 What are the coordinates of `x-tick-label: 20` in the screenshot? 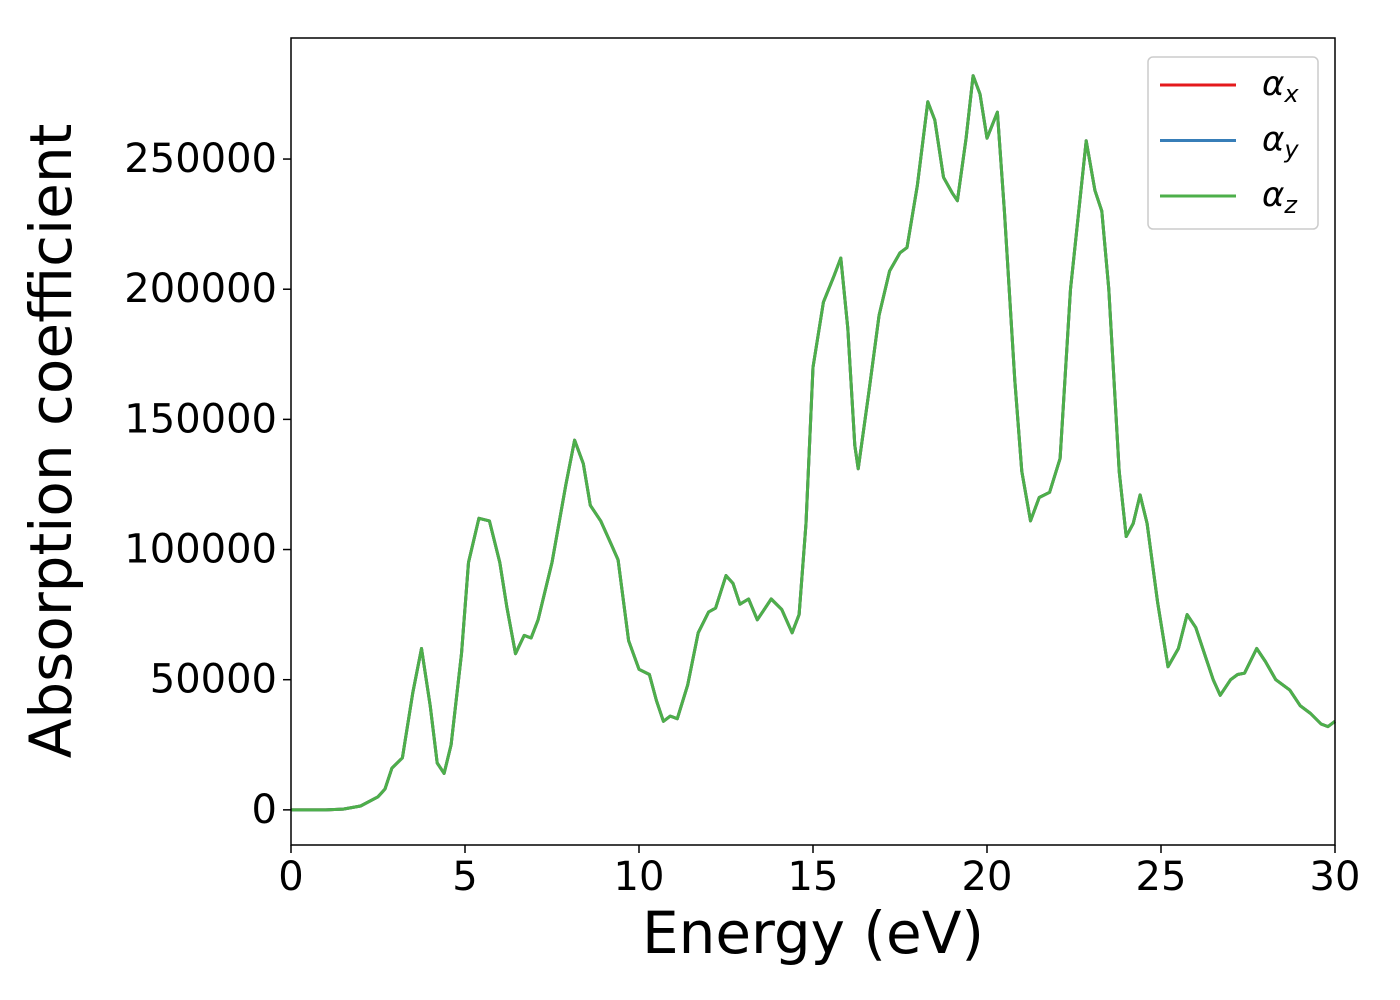 It's located at (987, 877).